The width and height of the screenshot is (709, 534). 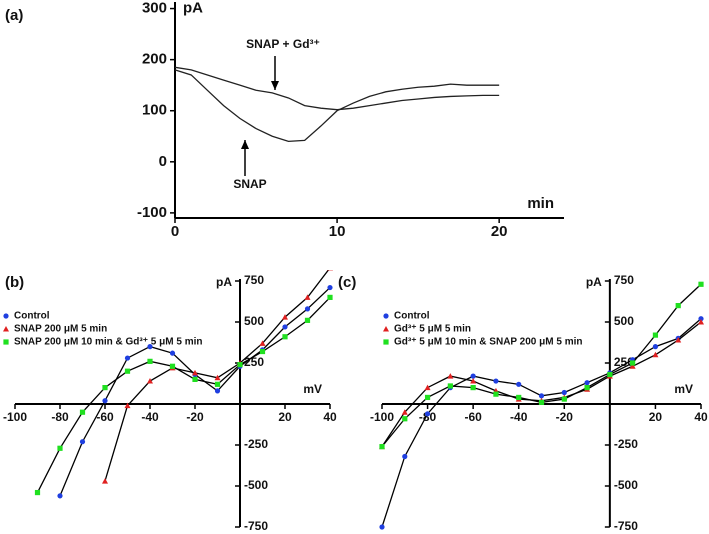 What do you see at coordinates (154, 8) in the screenshot?
I see `y-tick-label: 300` at bounding box center [154, 8].